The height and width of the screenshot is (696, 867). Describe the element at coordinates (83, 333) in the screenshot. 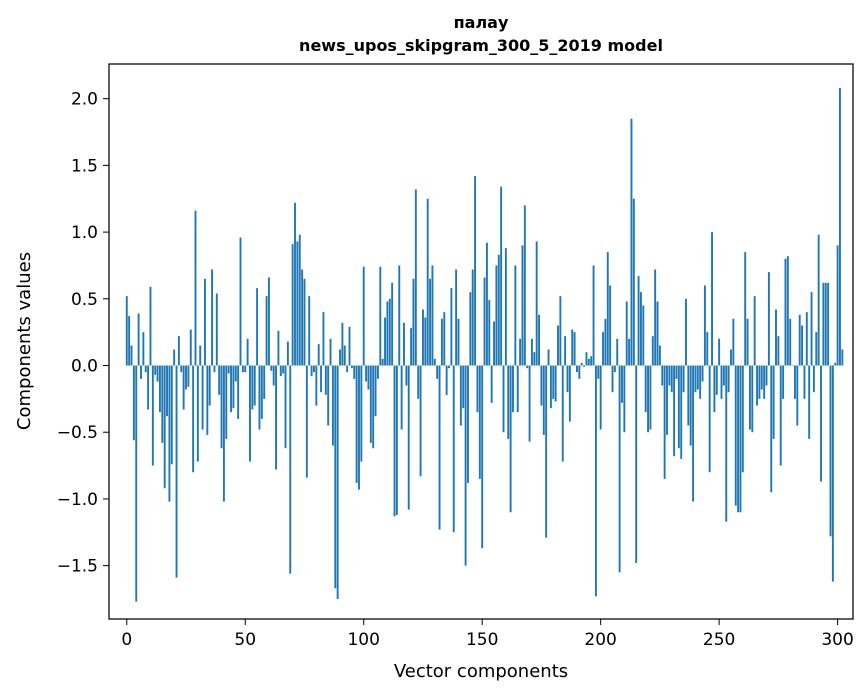

I see `y-axis: −1.5 −1.0 −0.5 0.0 0.5 1.0 1.5 2.0` at that location.